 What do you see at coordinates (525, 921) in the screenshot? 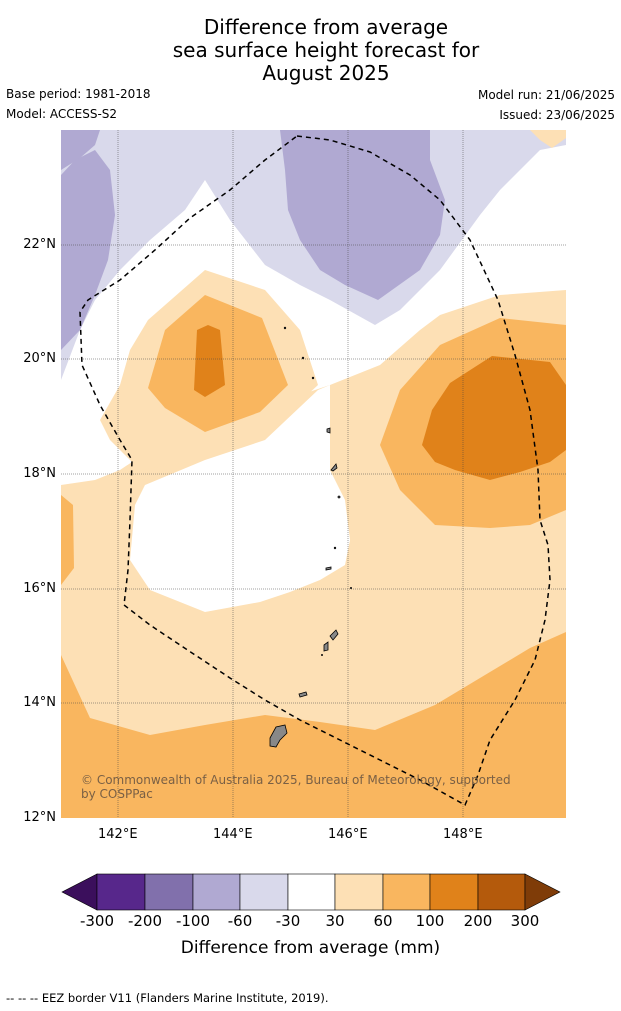
I see `colorbar-tick: 300` at bounding box center [525, 921].